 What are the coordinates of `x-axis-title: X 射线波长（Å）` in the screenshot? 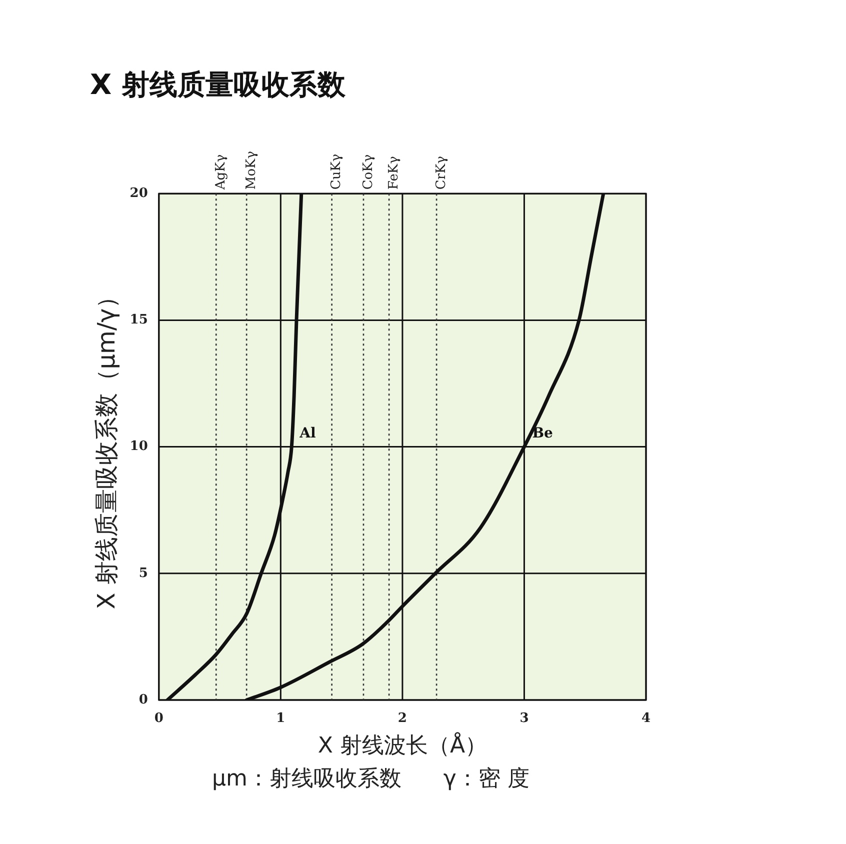 It's located at (403, 745).